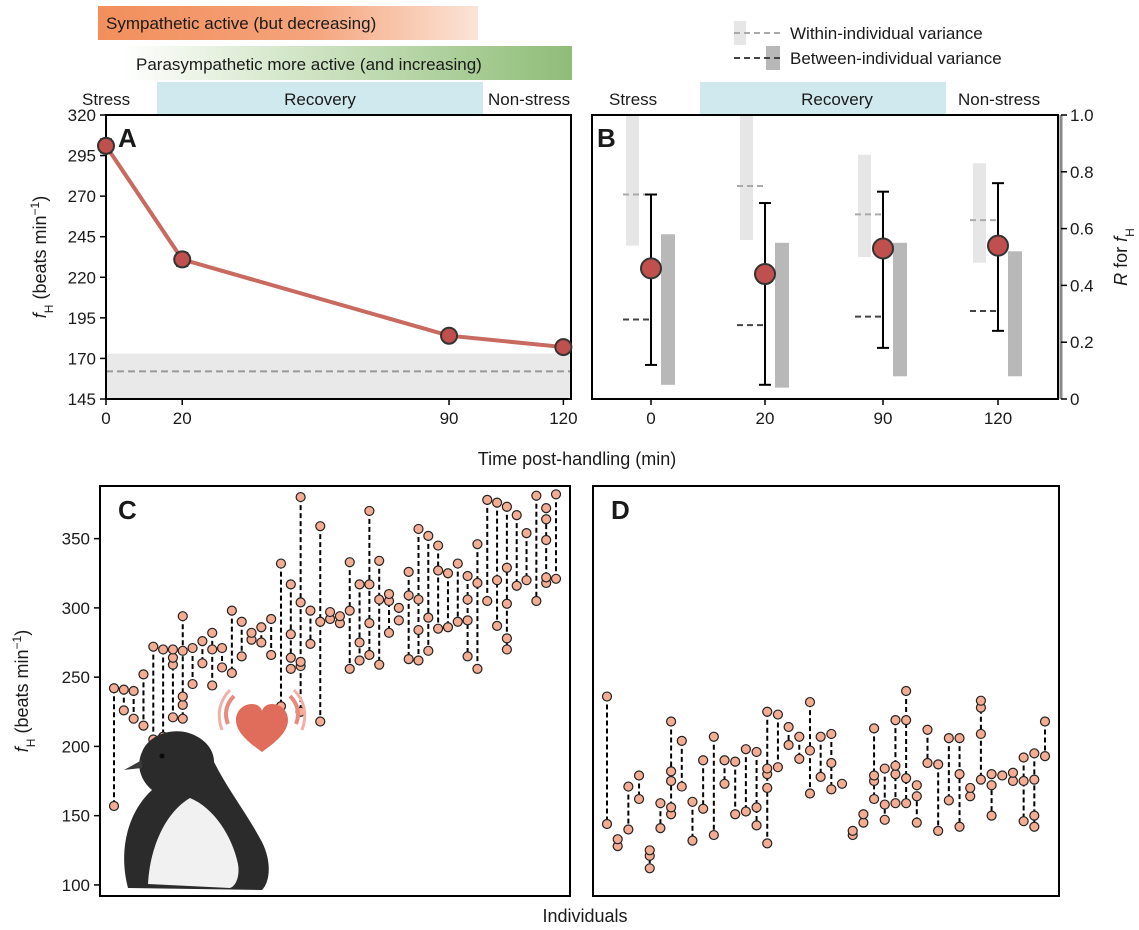 Image resolution: width=1139 pixels, height=930 pixels. I want to click on y-tick-label-b: 0.8, so click(1082, 172).